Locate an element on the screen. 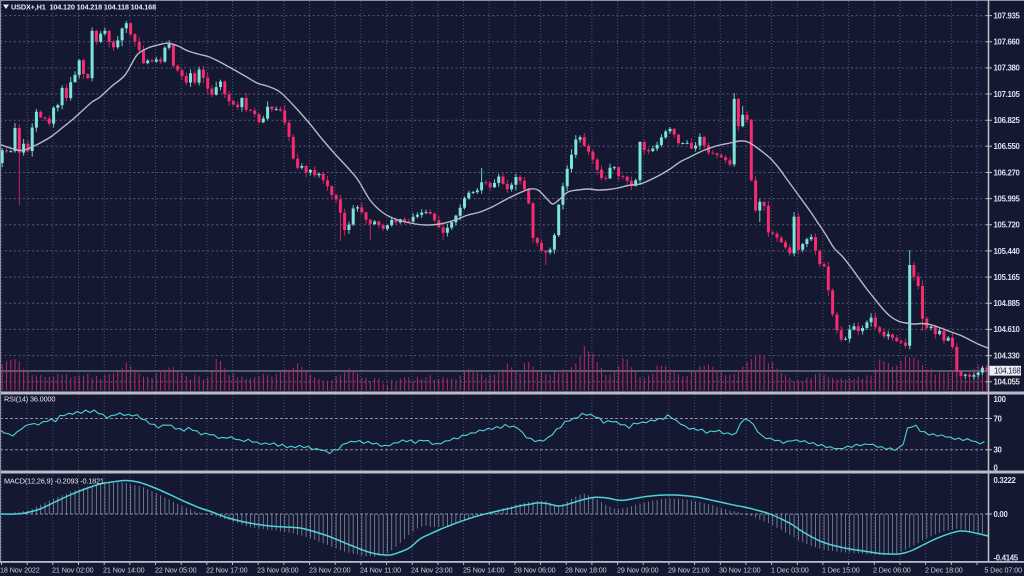 The image size is (1024, 576). svg-text: 104.330 is located at coordinates (1007, 355).